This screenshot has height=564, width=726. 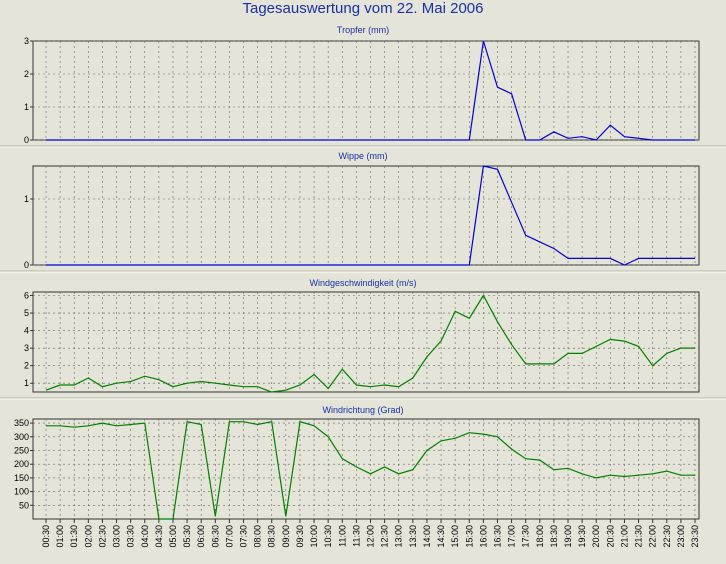 What do you see at coordinates (88, 536) in the screenshot?
I see `x-tick-label: 02:00` at bounding box center [88, 536].